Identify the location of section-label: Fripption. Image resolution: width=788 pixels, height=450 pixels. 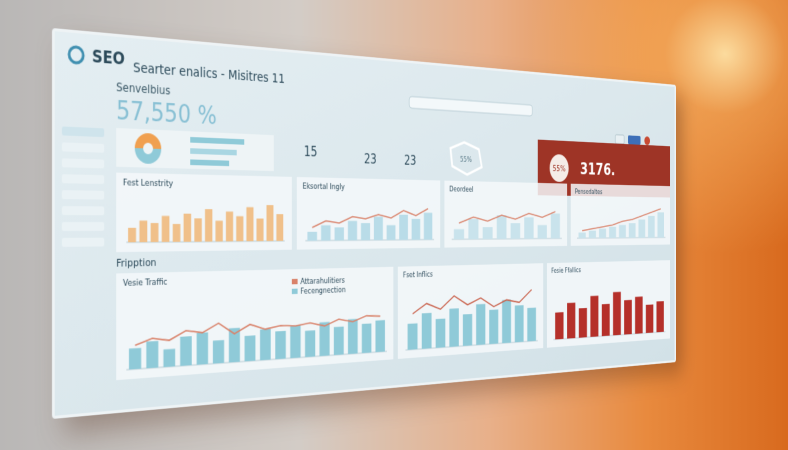
(136, 263).